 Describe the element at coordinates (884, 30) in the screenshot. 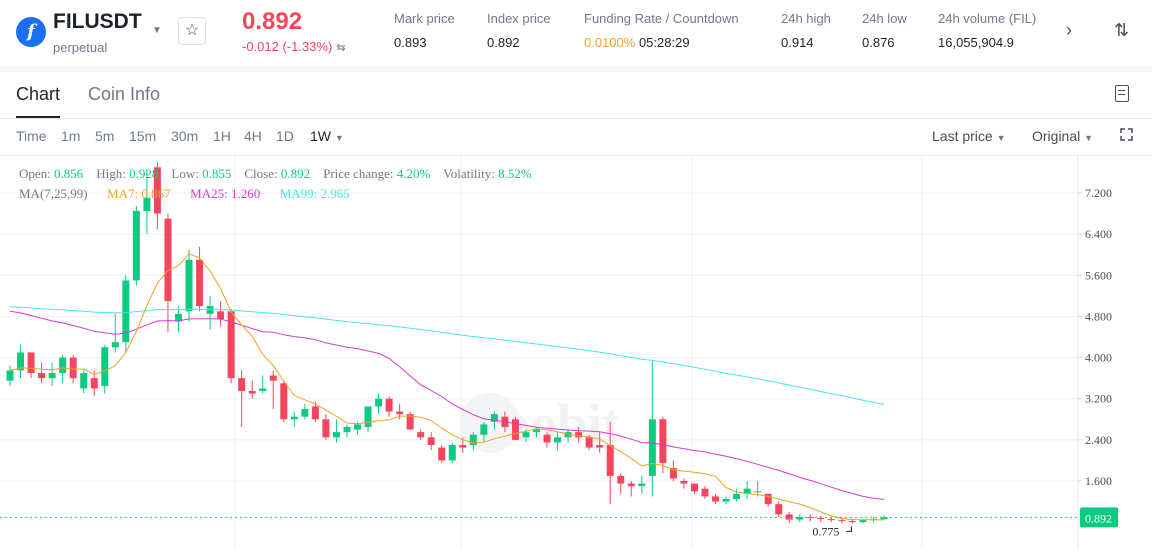

I see `stat-24h-low: 24h low 0.876` at that location.